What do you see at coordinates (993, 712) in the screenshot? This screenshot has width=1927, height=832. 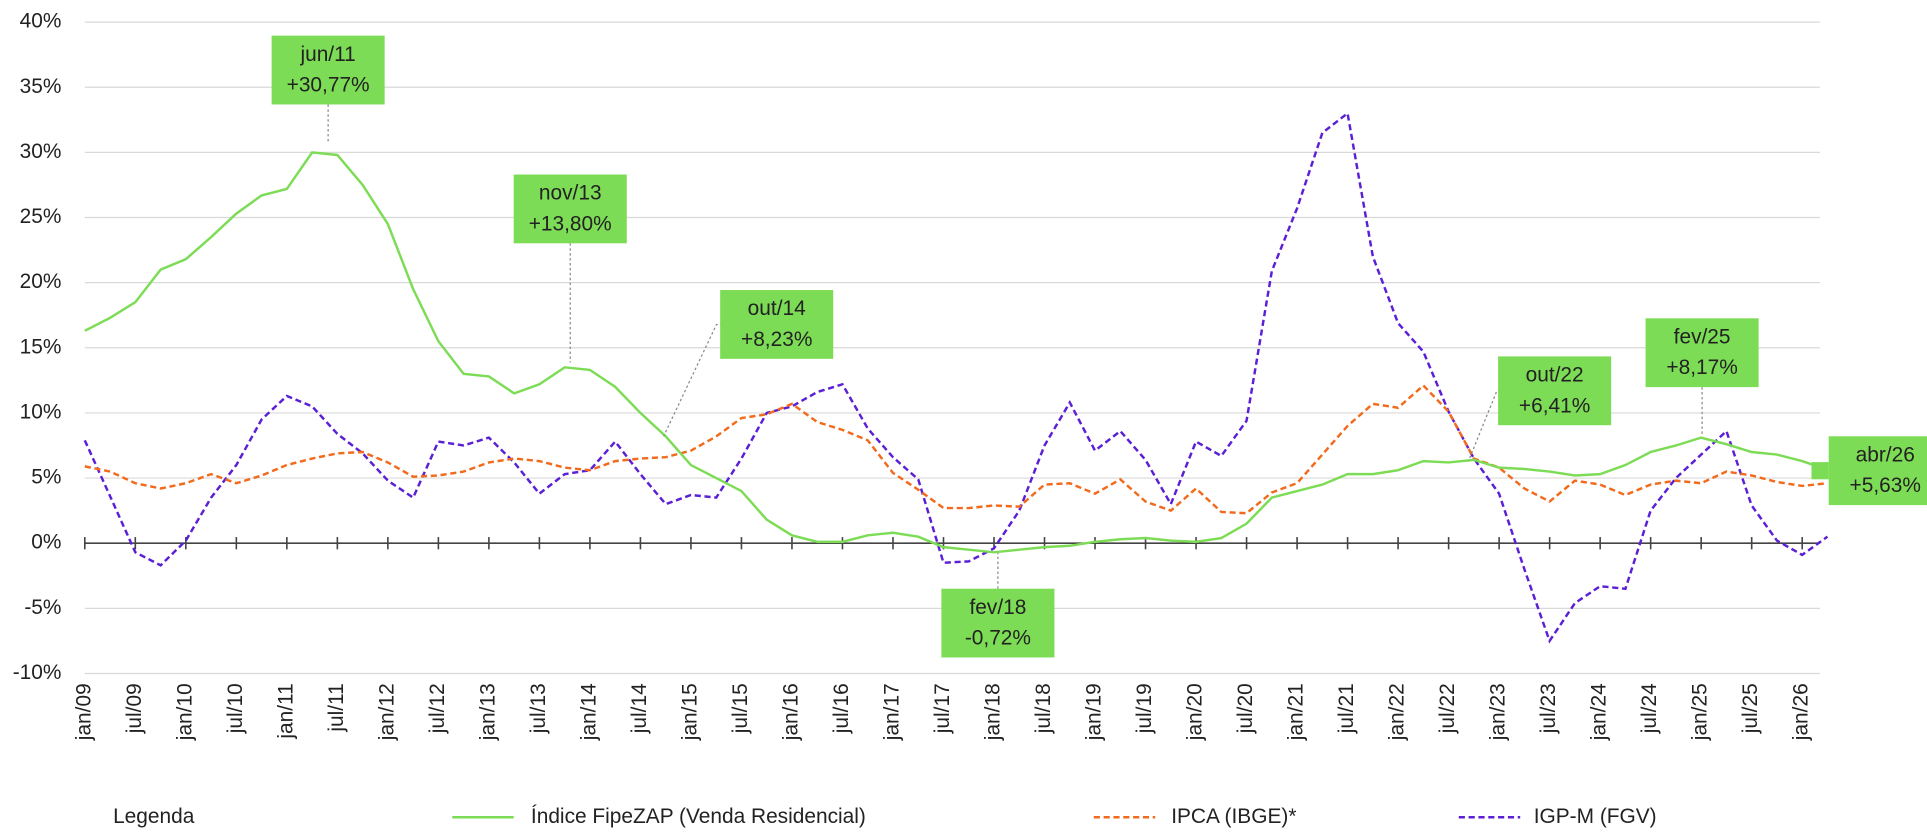 I see `x-tick-label: jan/18` at bounding box center [993, 712].